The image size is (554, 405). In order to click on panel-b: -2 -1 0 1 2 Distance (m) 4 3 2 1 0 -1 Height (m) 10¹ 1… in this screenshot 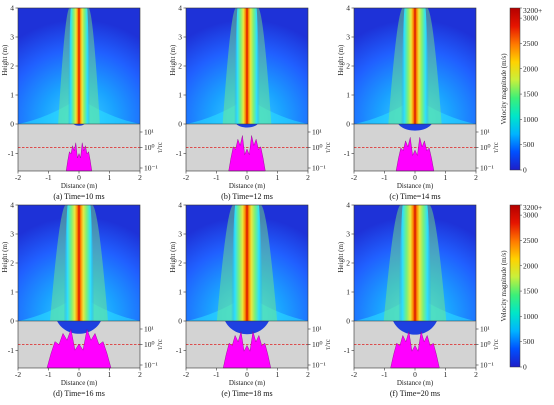, I will do `click(250, 103)`.